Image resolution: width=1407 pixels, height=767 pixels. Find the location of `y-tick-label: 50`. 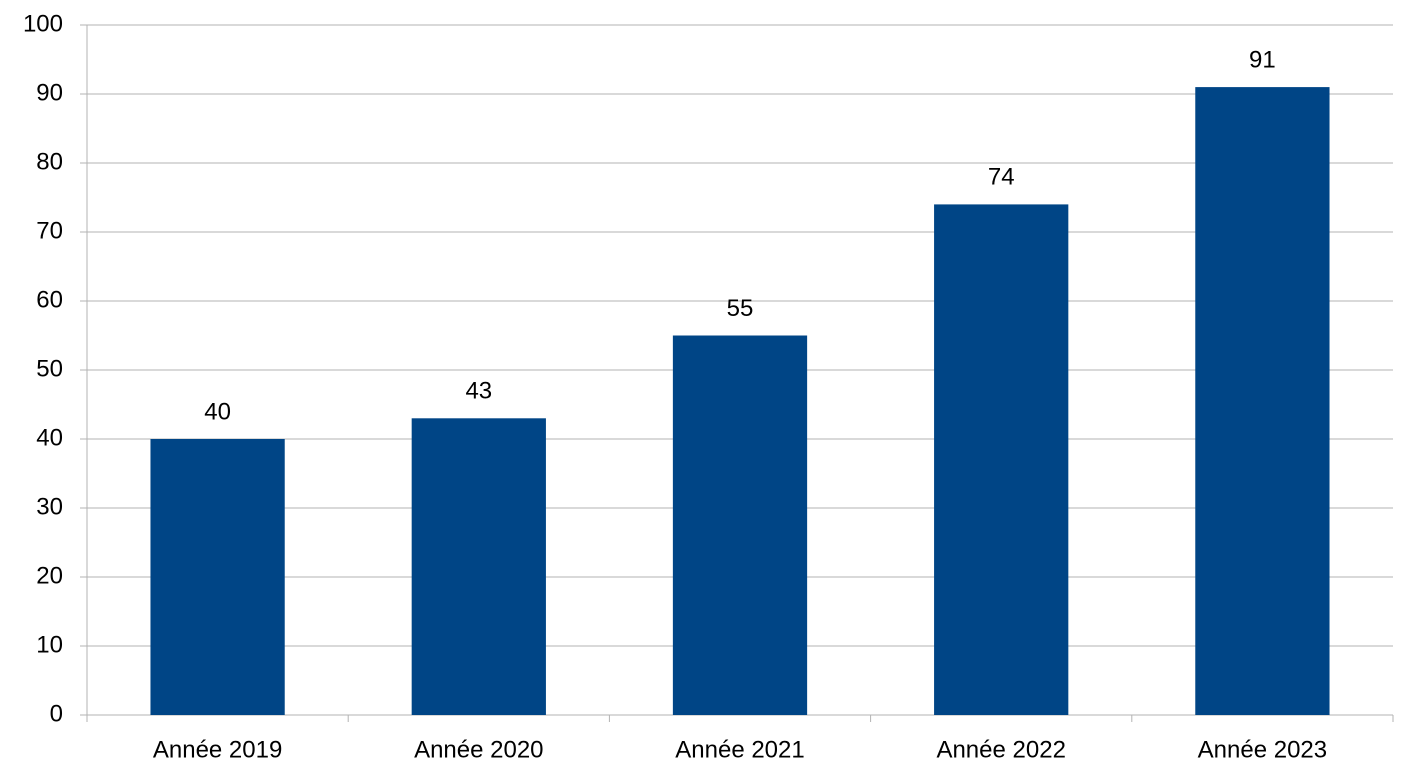

y-tick-label: 50 is located at coordinates (49, 368).